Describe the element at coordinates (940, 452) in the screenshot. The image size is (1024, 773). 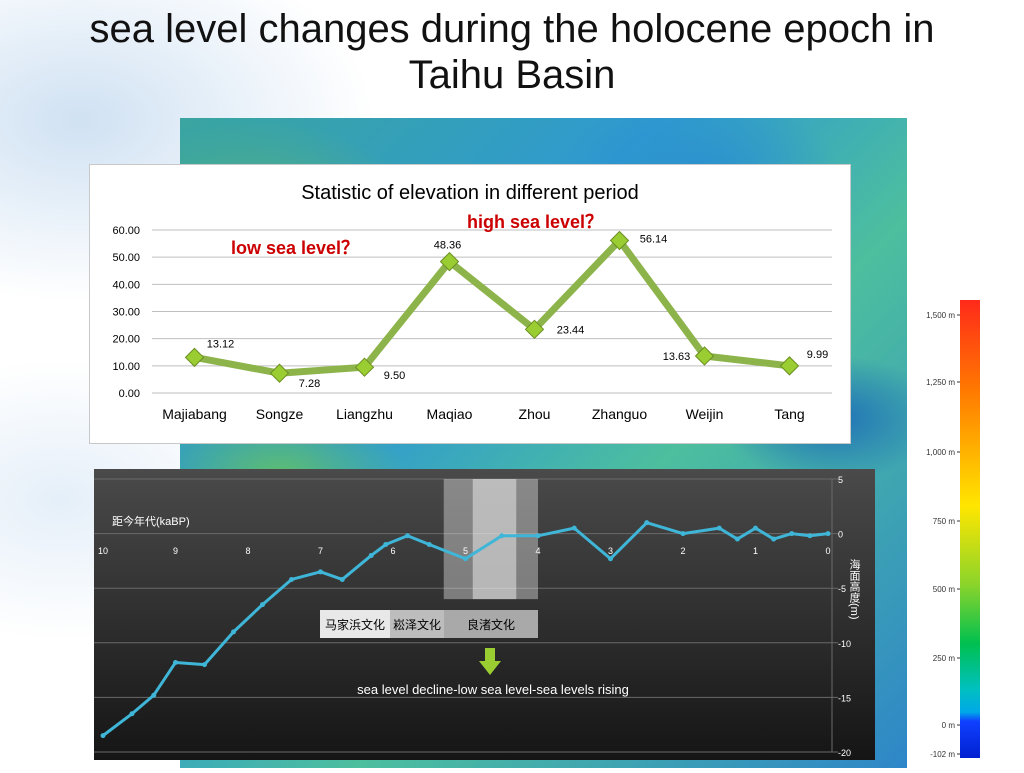
I see `elevation-legend-label: 1,000 m` at that location.